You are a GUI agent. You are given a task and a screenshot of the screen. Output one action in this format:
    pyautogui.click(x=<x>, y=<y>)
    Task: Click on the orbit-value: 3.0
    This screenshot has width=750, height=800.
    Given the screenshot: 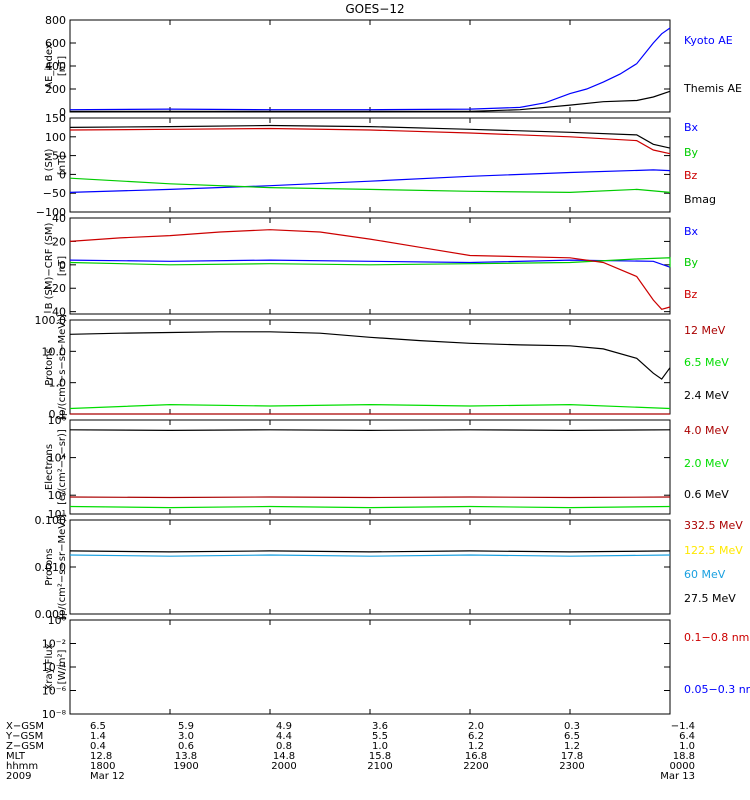 What is the action you would take?
    pyautogui.click(x=186, y=736)
    